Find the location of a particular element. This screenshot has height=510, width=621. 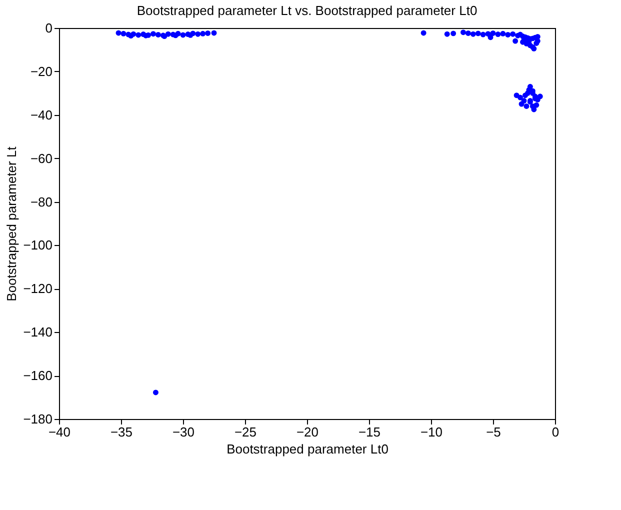

y-tick-label: −120 is located at coordinates (37, 288).